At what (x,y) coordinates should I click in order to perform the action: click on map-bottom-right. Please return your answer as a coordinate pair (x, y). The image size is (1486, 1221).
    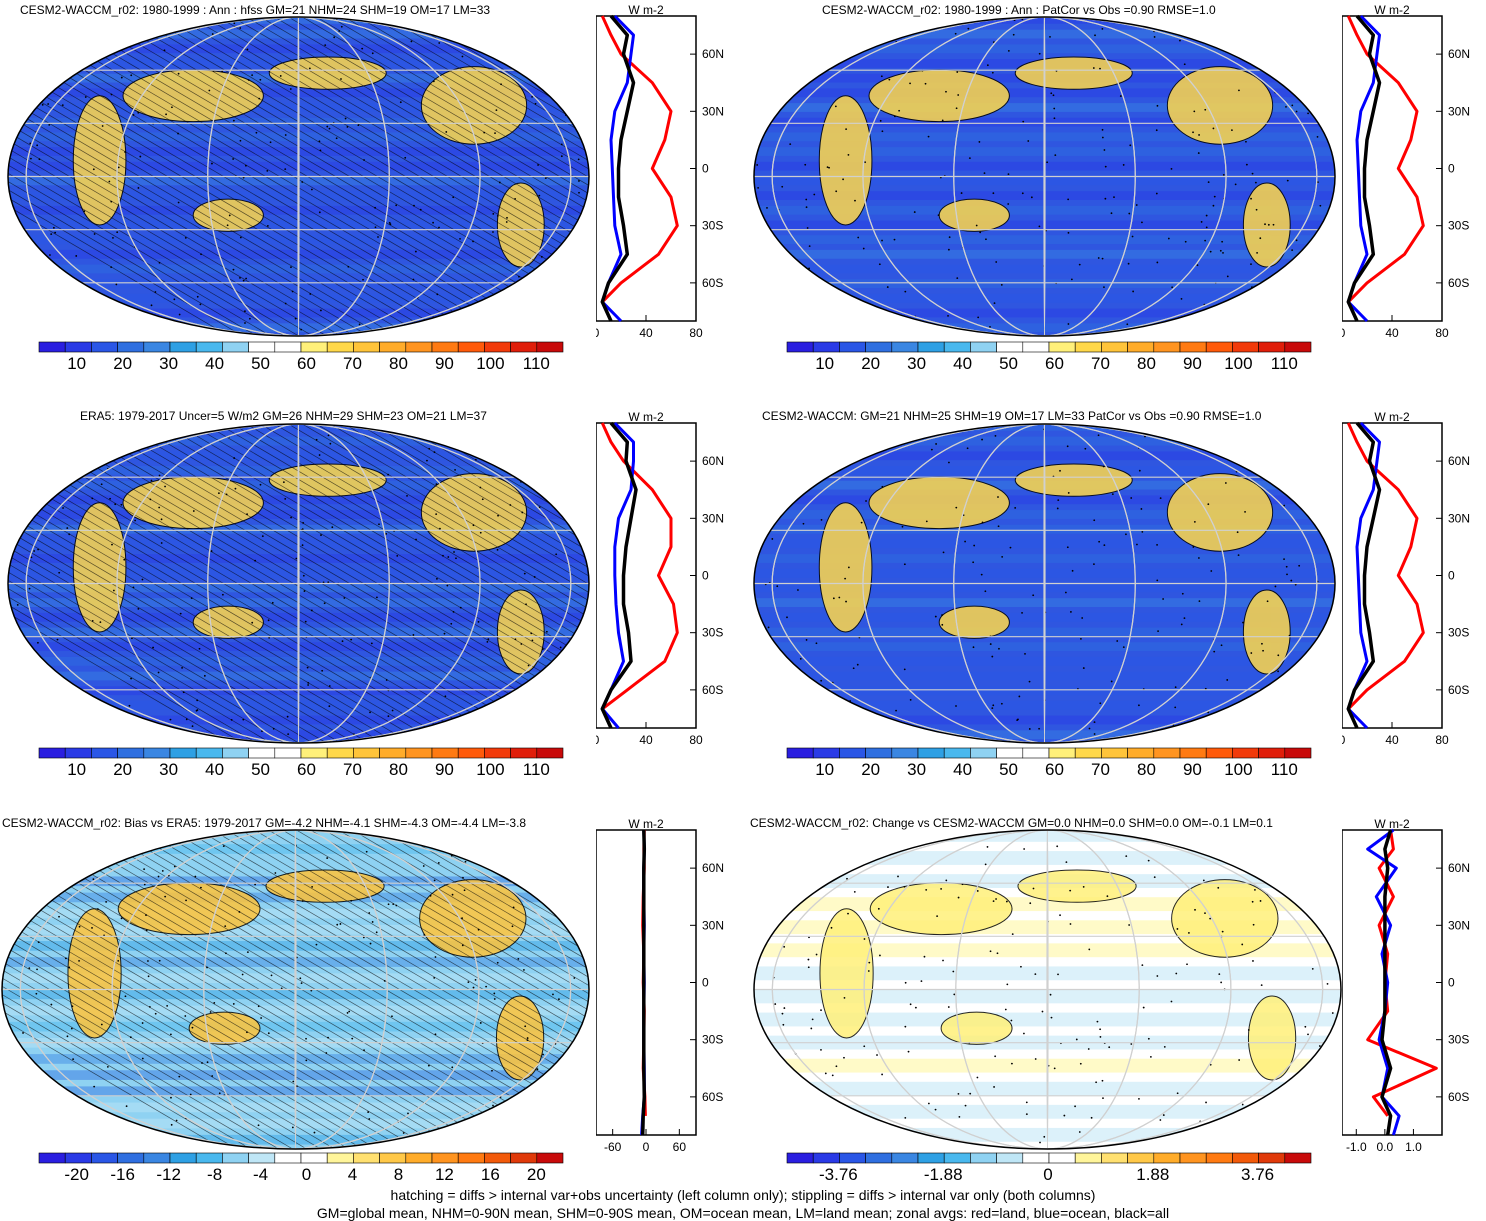
    Looking at the image, I should click on (1047, 989).